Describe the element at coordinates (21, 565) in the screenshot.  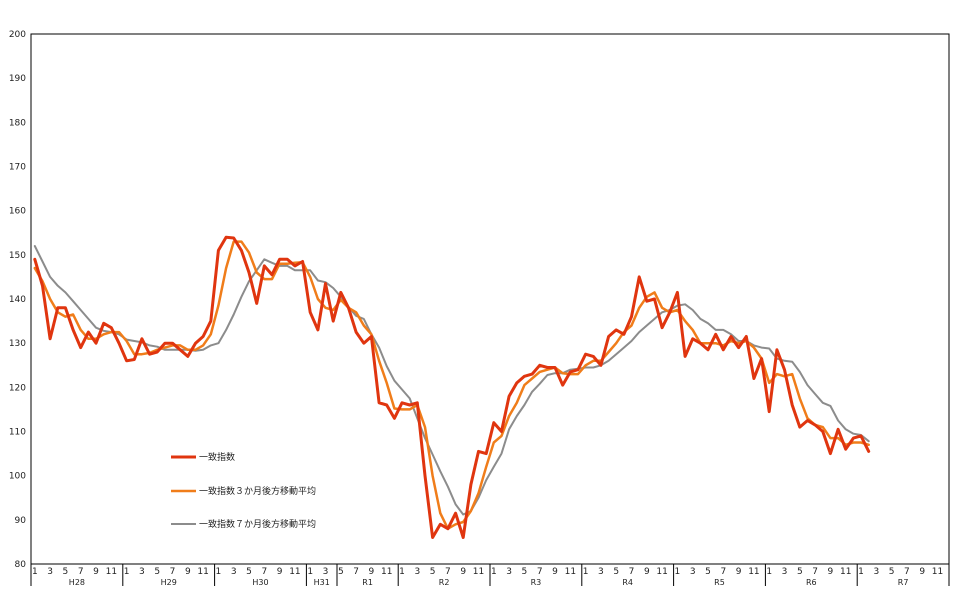
I see `y-tick-label: 80` at that location.